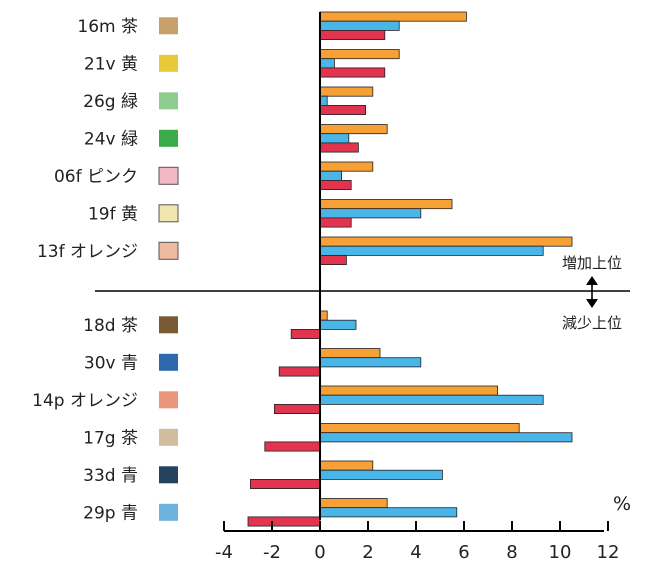  Describe the element at coordinates (622, 504) in the screenshot. I see `unit-label: %` at that location.